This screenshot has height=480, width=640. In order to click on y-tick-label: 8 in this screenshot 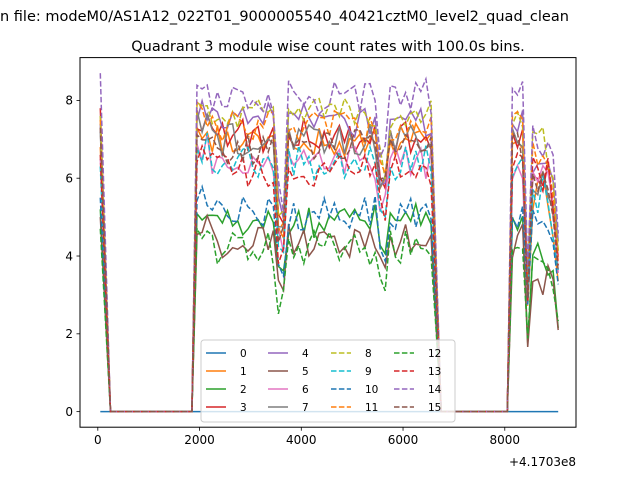, I will do `click(69, 101)`.